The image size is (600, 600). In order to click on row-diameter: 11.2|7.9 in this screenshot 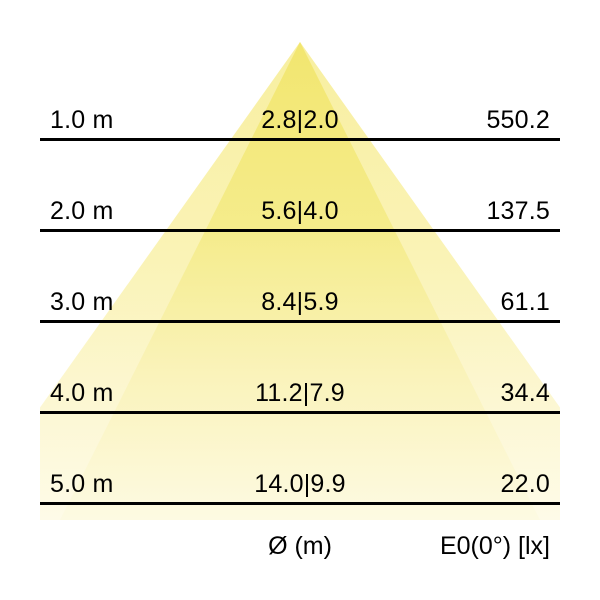, I will do `click(300, 393)`.